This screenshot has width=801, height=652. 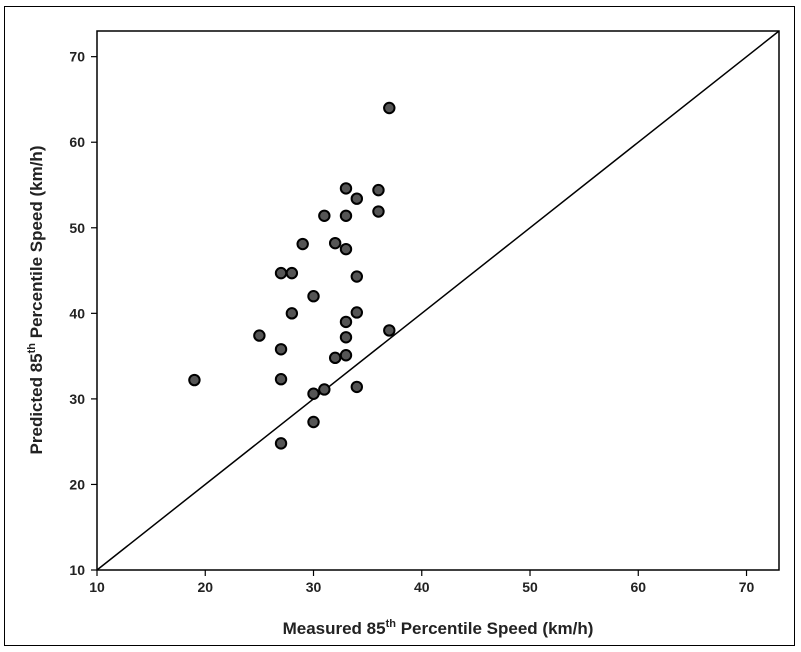 What do you see at coordinates (77, 484) in the screenshot?
I see `y-tick-label: 20` at bounding box center [77, 484].